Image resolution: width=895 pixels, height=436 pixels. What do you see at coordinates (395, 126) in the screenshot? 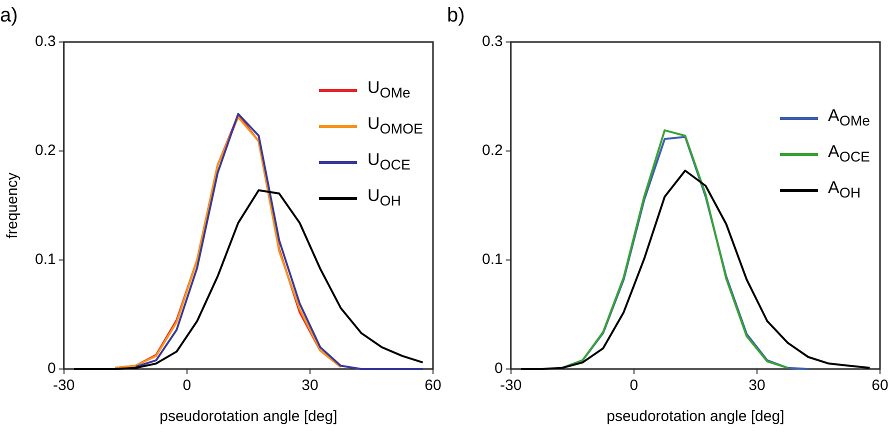
I see `legend-label: U$_{OMOE}$` at bounding box center [395, 126].